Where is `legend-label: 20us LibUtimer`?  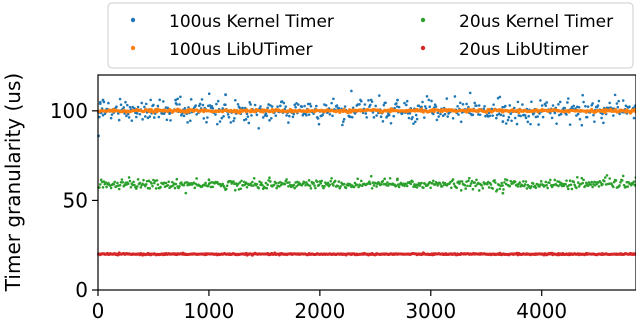
legend-label: 20us LibUtimer is located at coordinates (524, 50).